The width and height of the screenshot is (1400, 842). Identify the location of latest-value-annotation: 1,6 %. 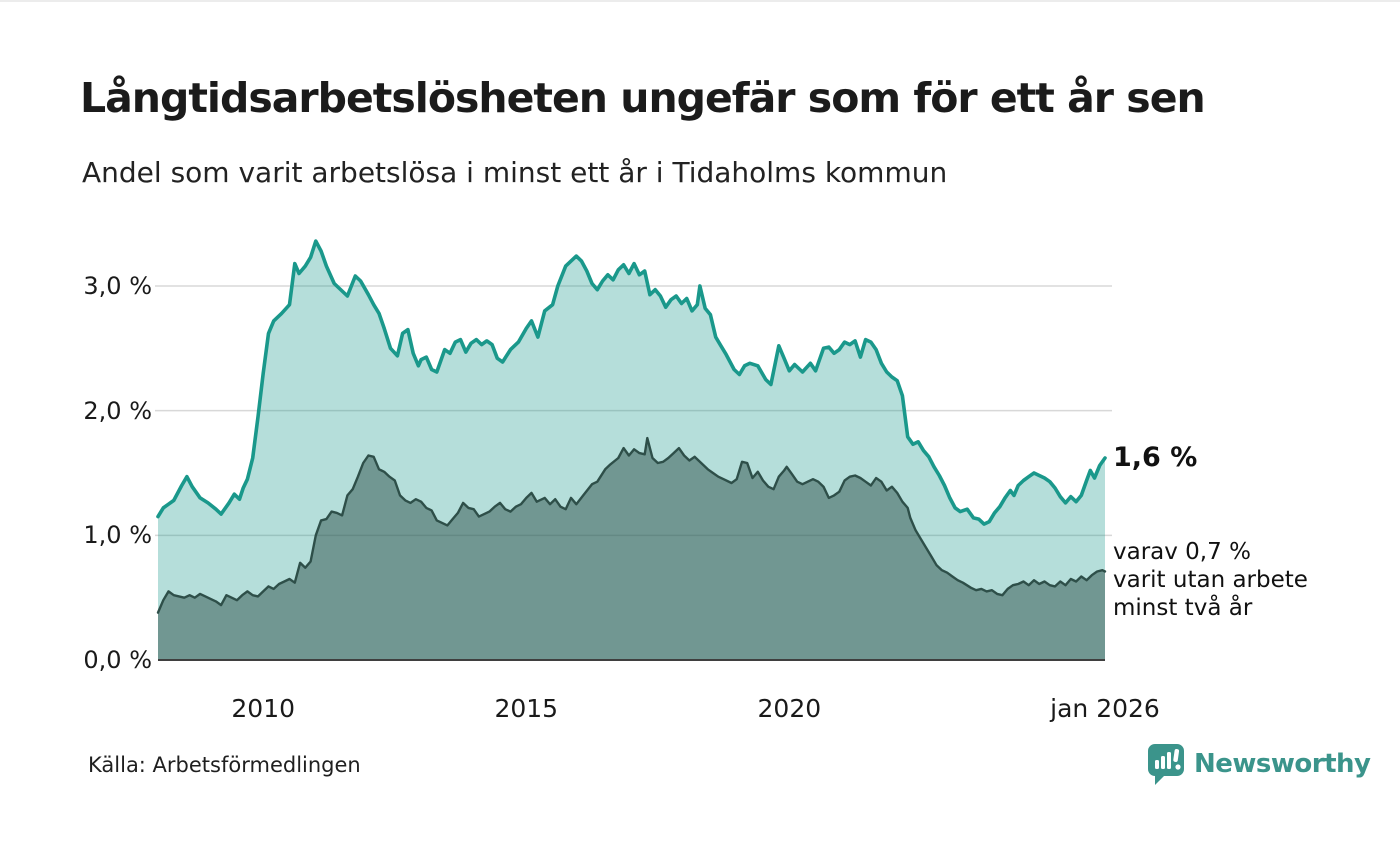
(1155, 457).